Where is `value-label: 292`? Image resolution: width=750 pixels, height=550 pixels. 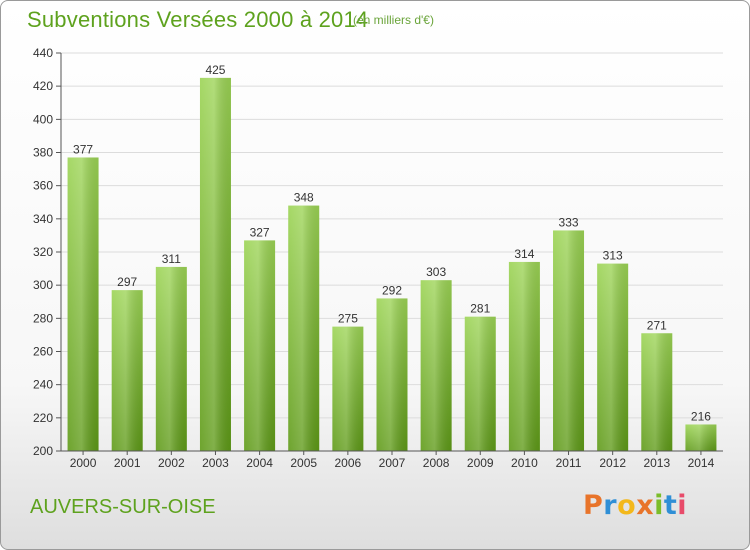
value-label: 292 is located at coordinates (392, 290).